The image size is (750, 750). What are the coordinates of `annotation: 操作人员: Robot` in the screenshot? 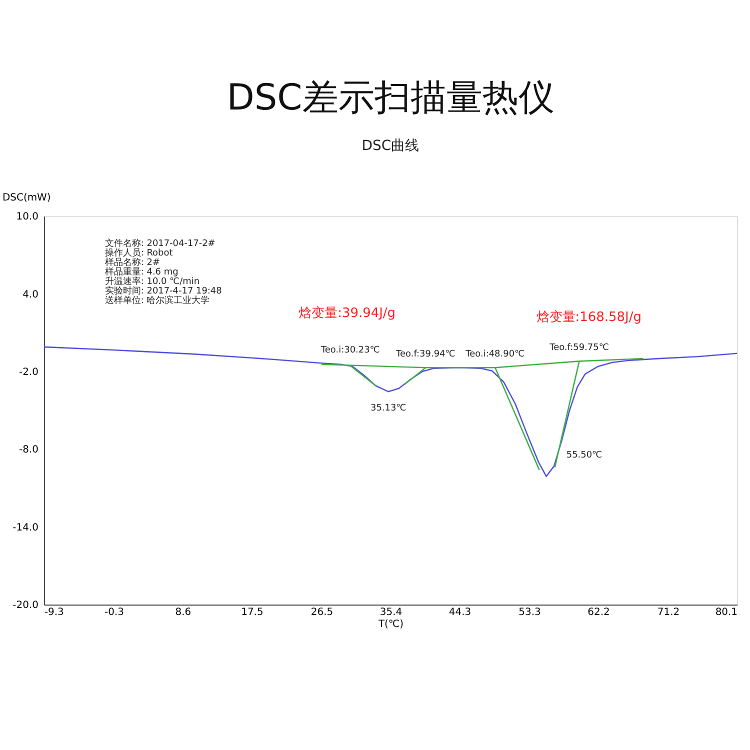 It's located at (139, 253).